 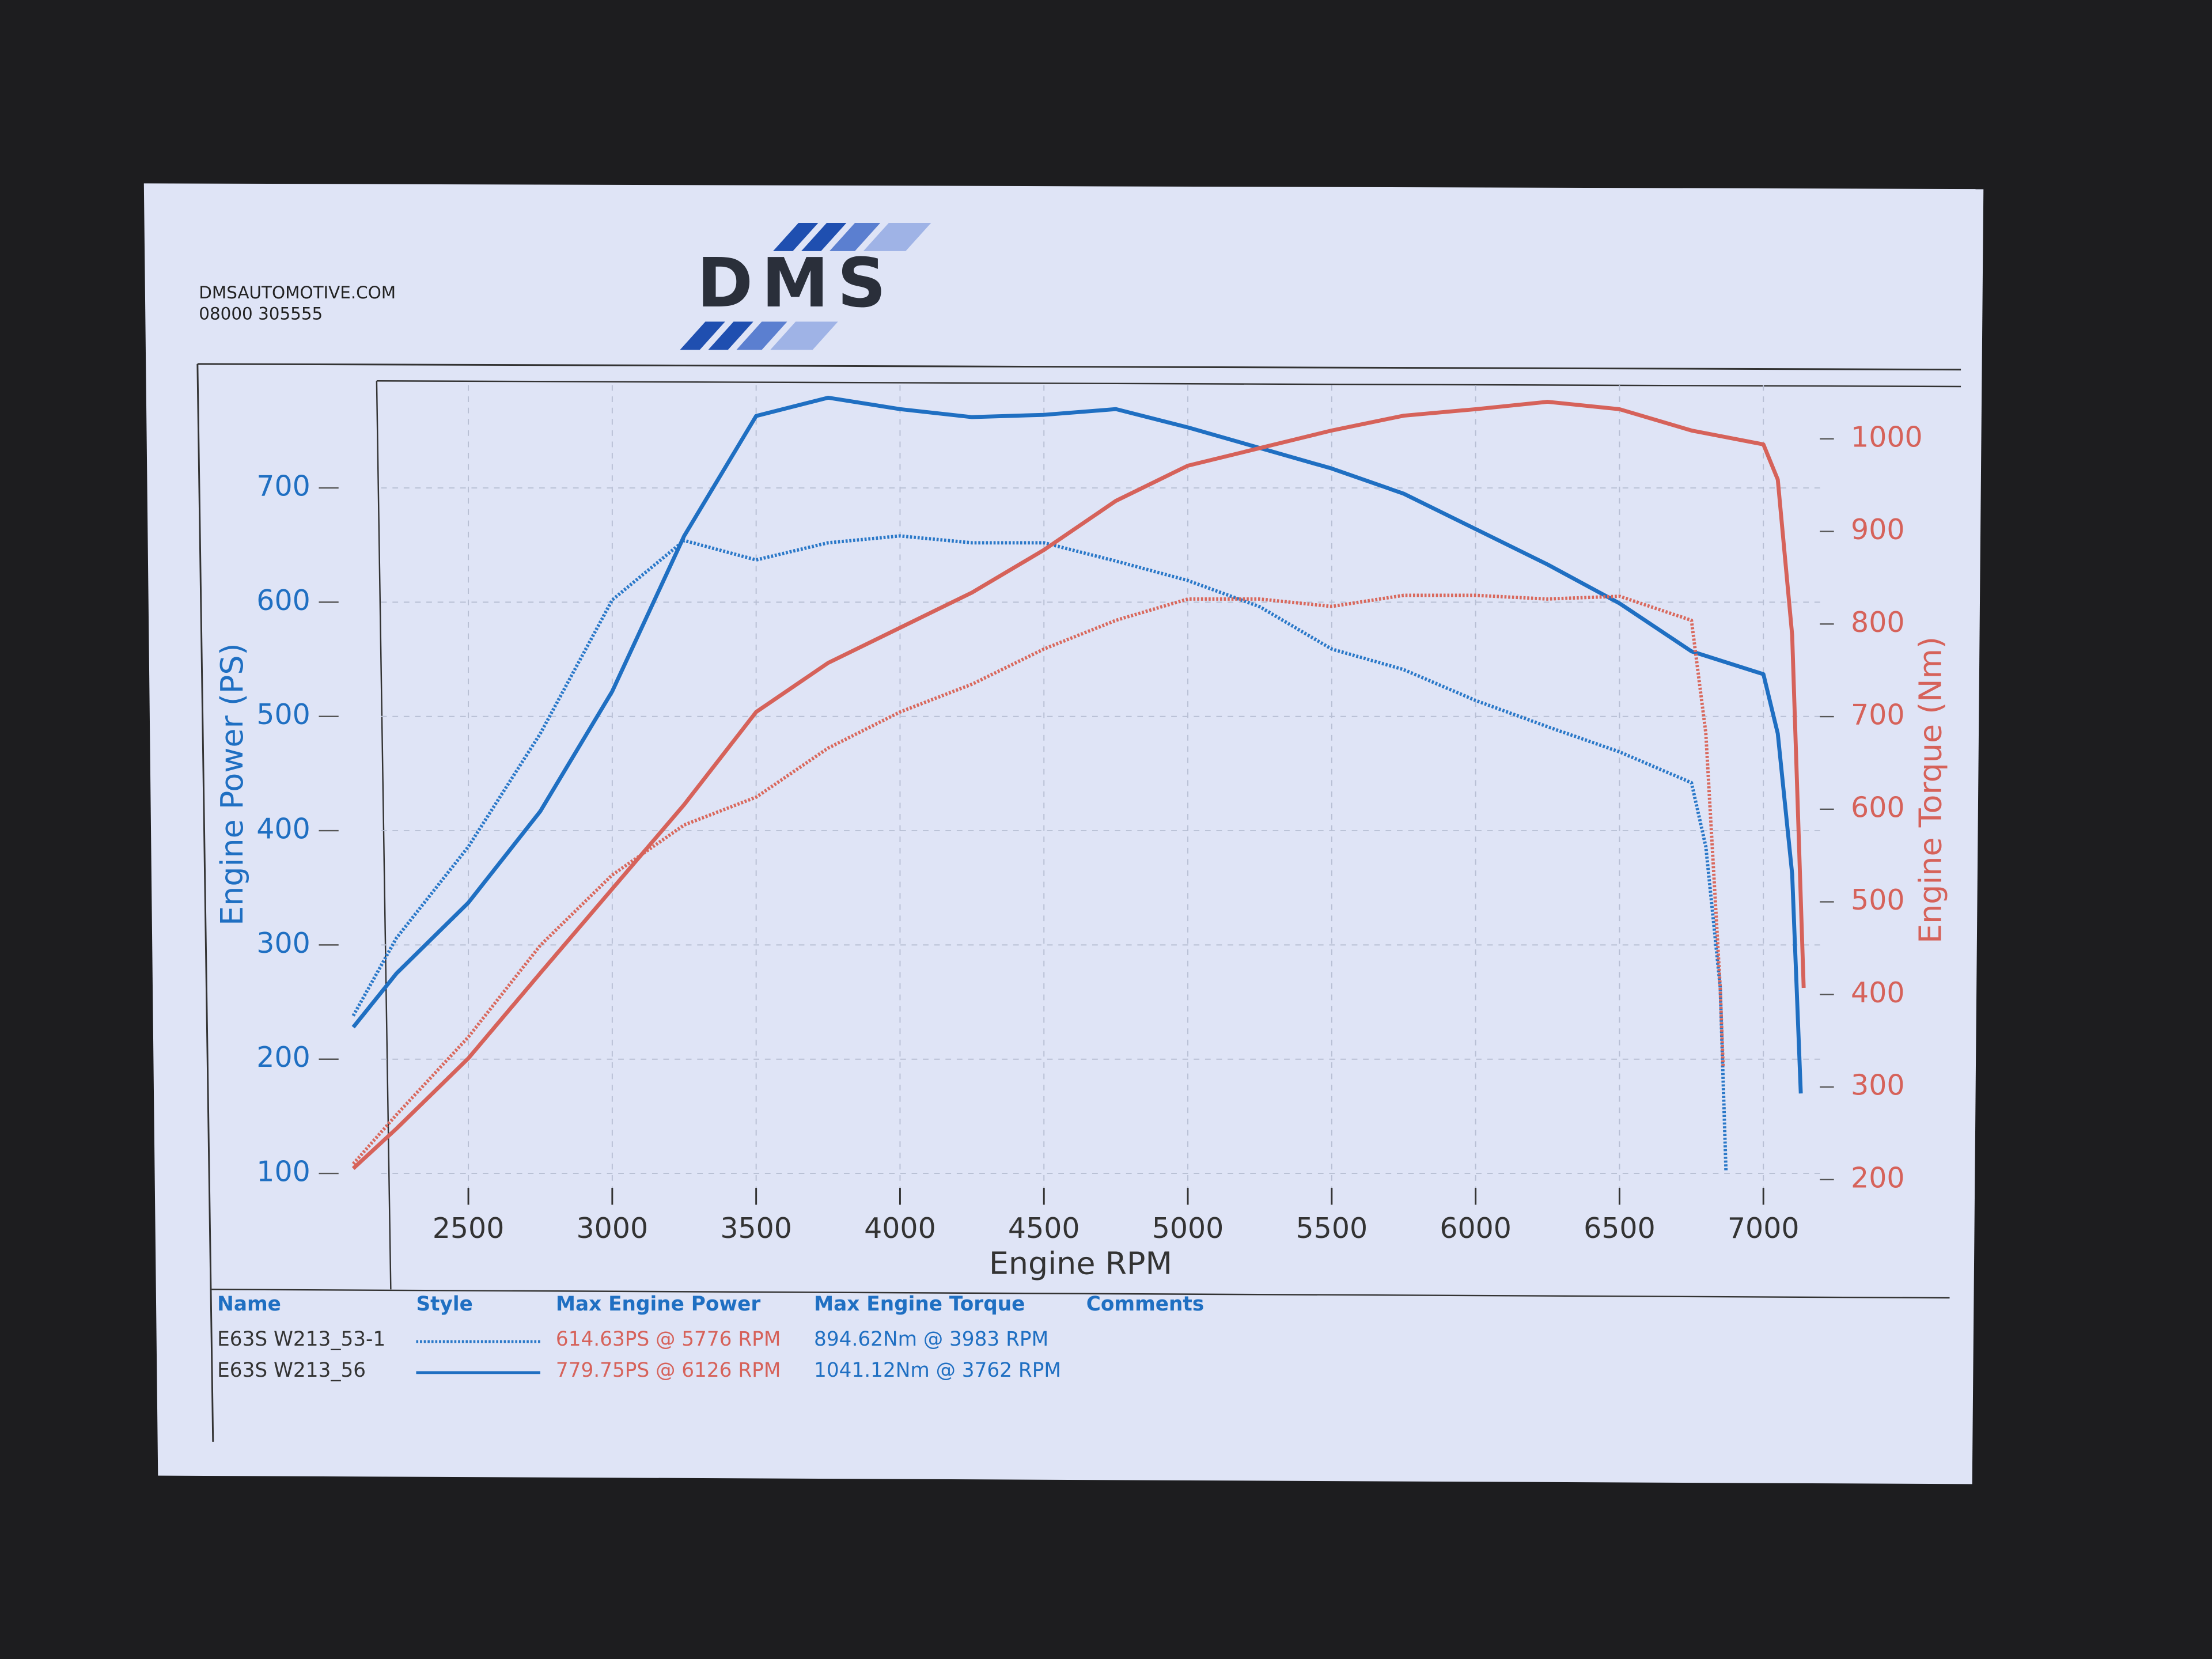 What do you see at coordinates (291, 1370) in the screenshot?
I see `row-name: E63S W213_56` at bounding box center [291, 1370].